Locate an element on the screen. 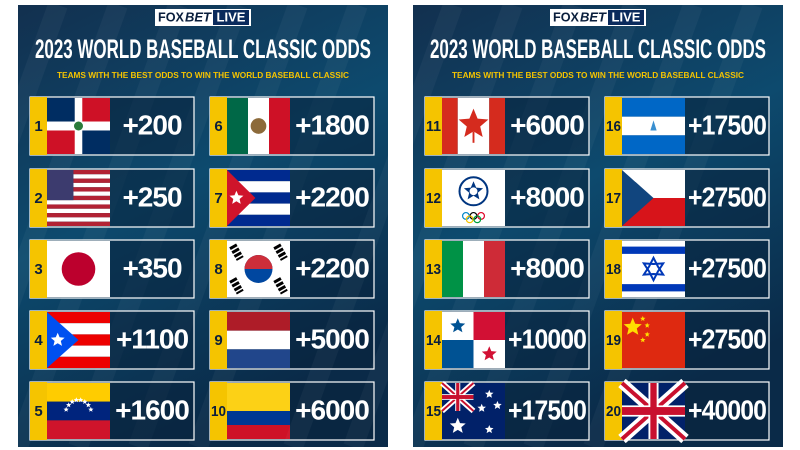  entry: 5 +1600 is located at coordinates (112, 411).